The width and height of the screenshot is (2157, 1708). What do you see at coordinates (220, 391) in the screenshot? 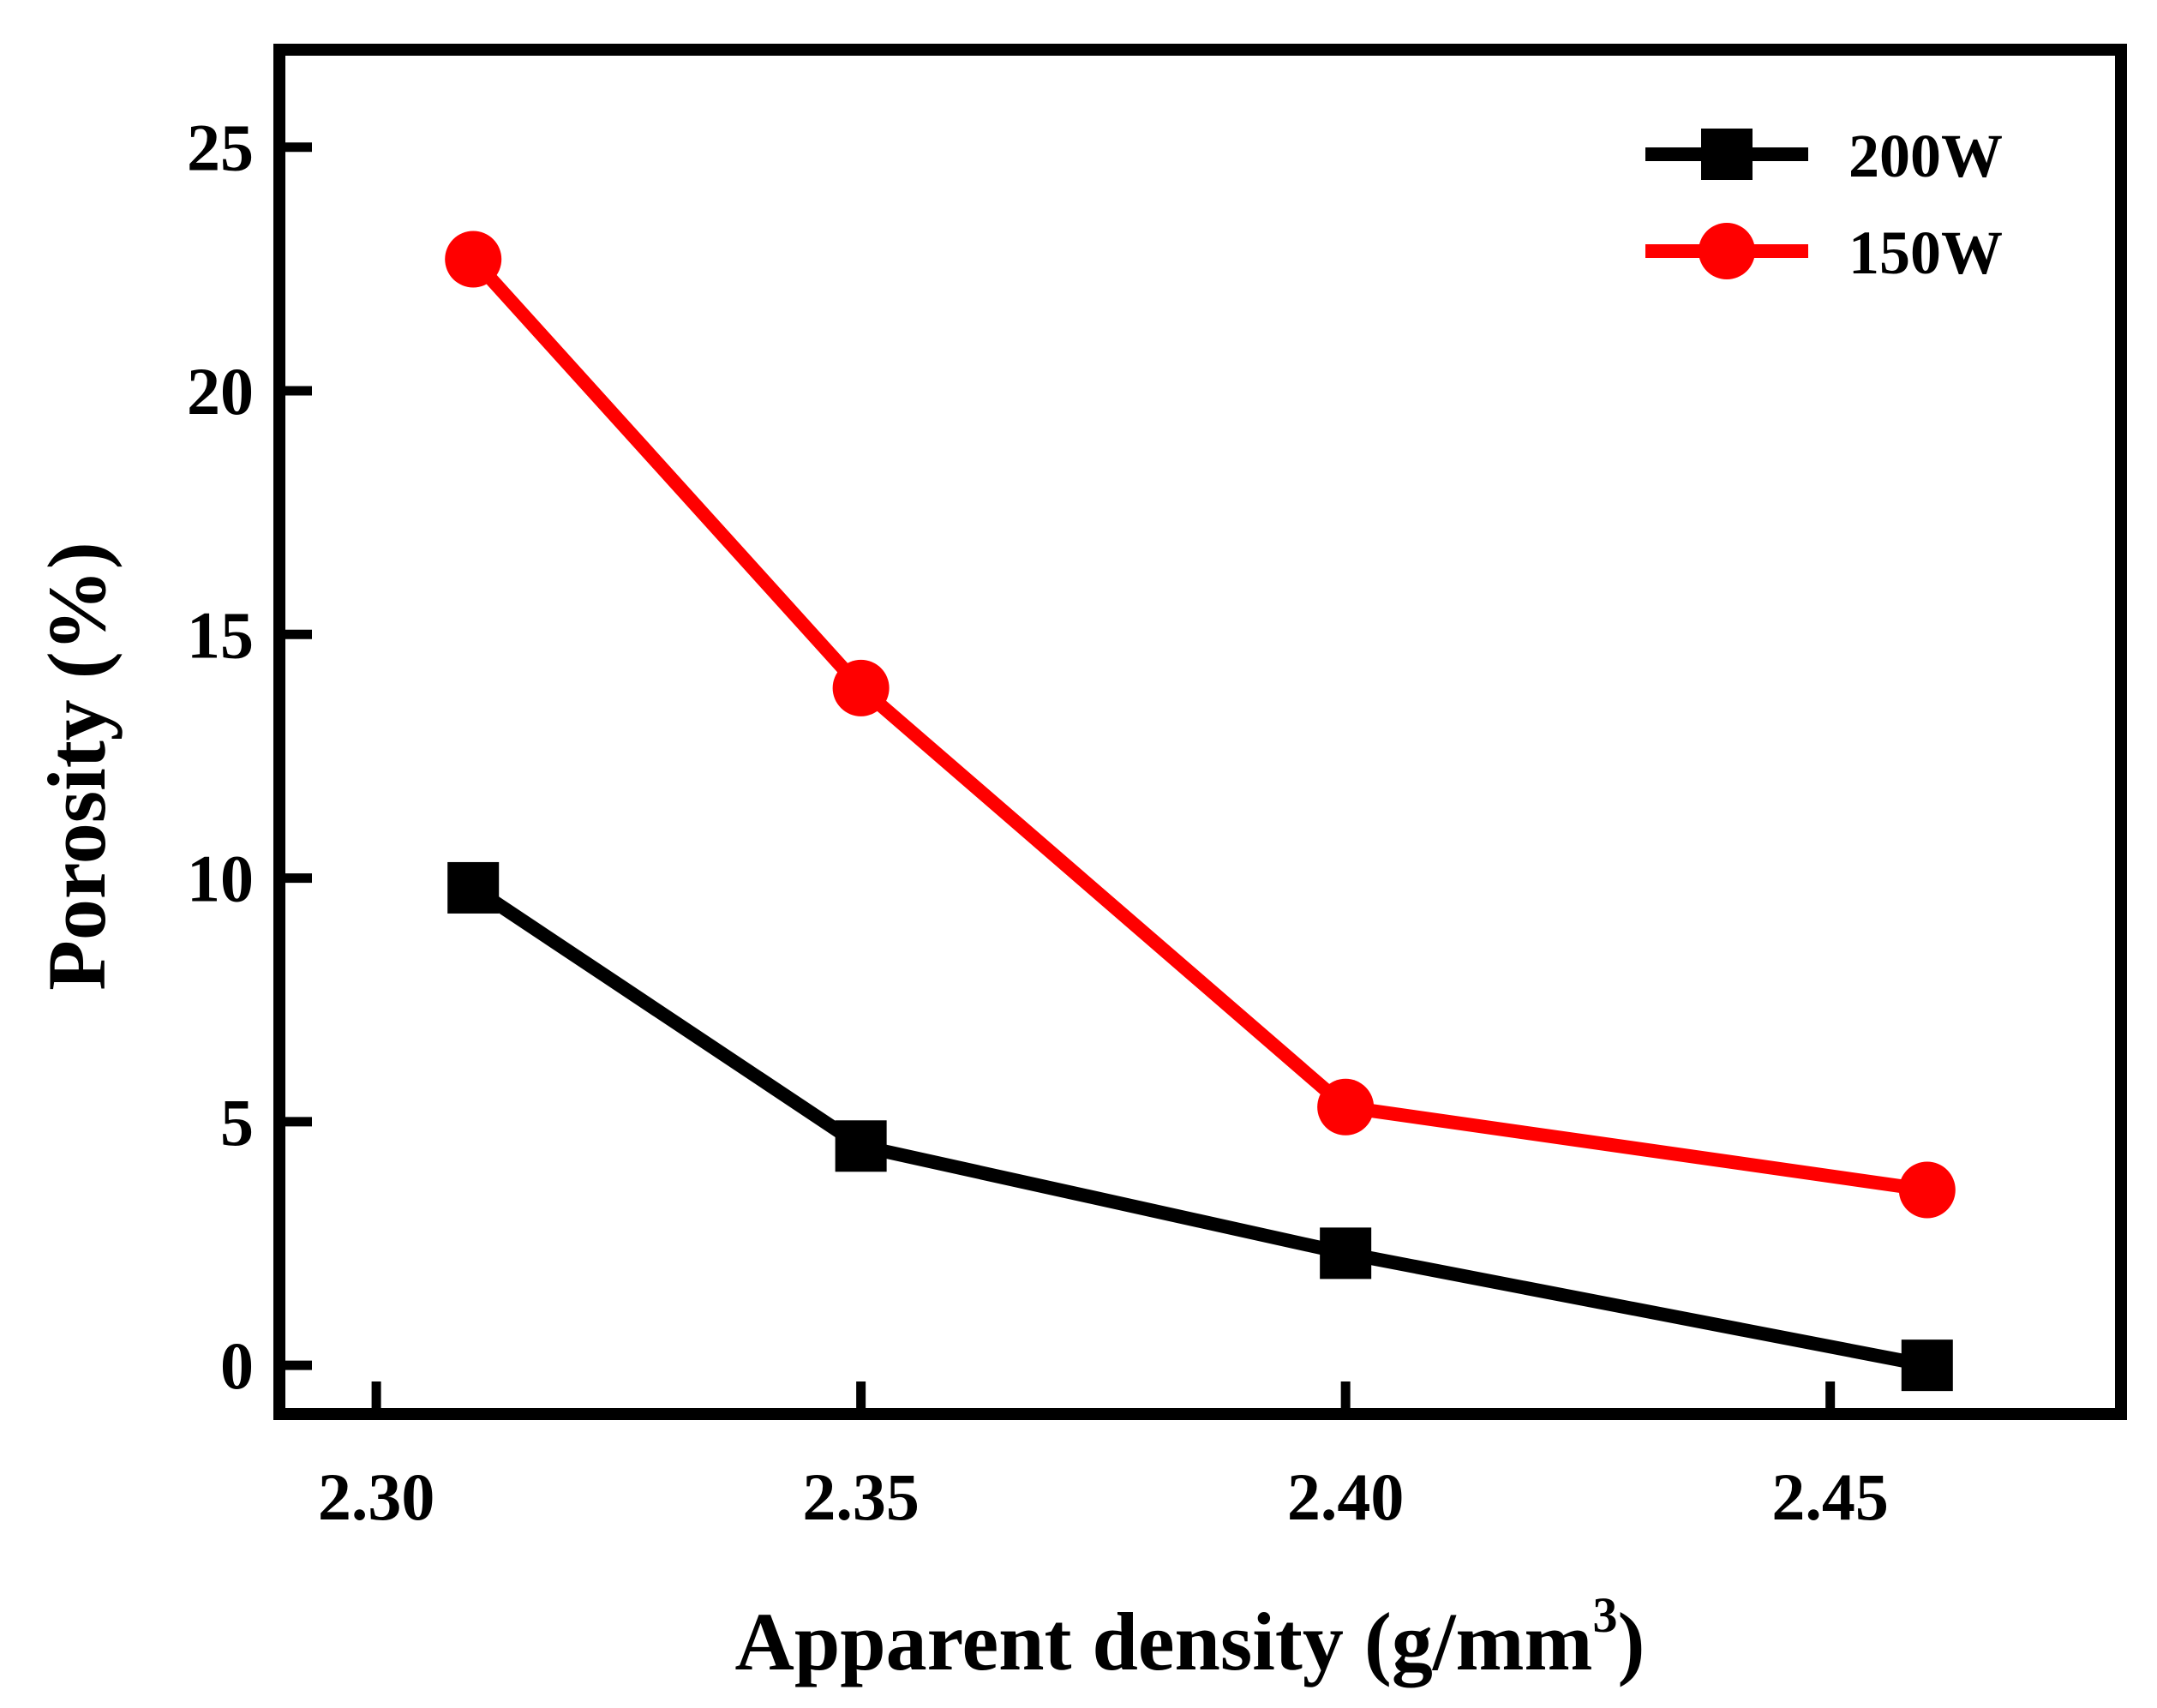
I see `y-tick-label: 20` at bounding box center [220, 391].